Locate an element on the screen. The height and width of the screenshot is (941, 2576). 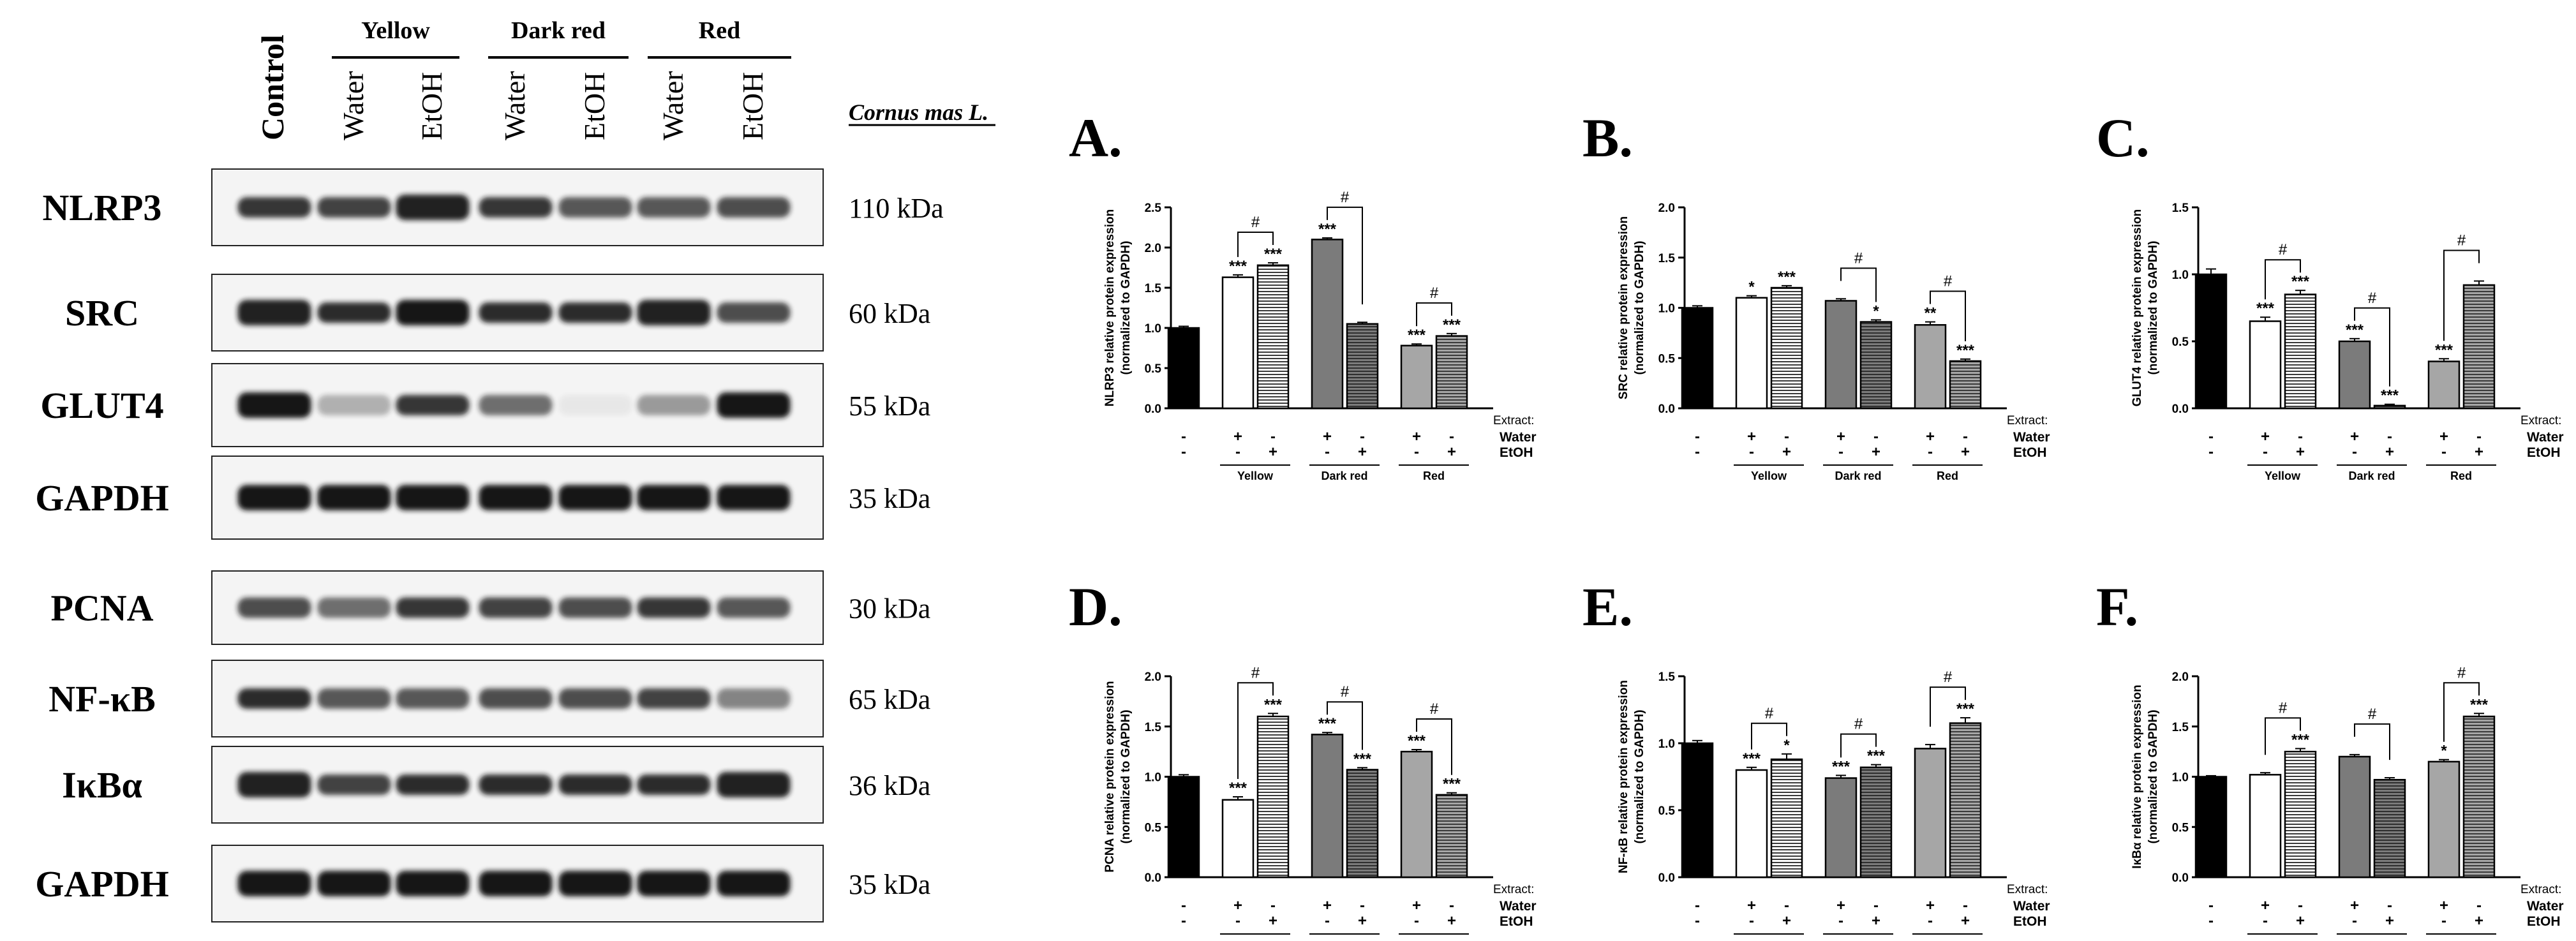
group-name: Red is located at coordinates (1434, 476).